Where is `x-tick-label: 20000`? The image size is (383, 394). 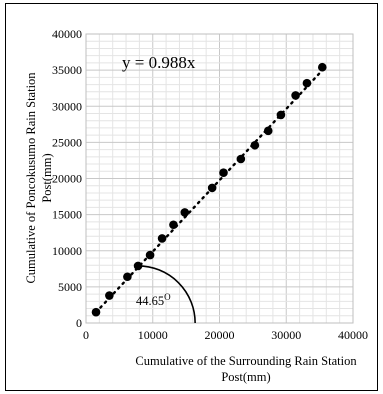 x-tick-label: 20000 is located at coordinates (220, 335).